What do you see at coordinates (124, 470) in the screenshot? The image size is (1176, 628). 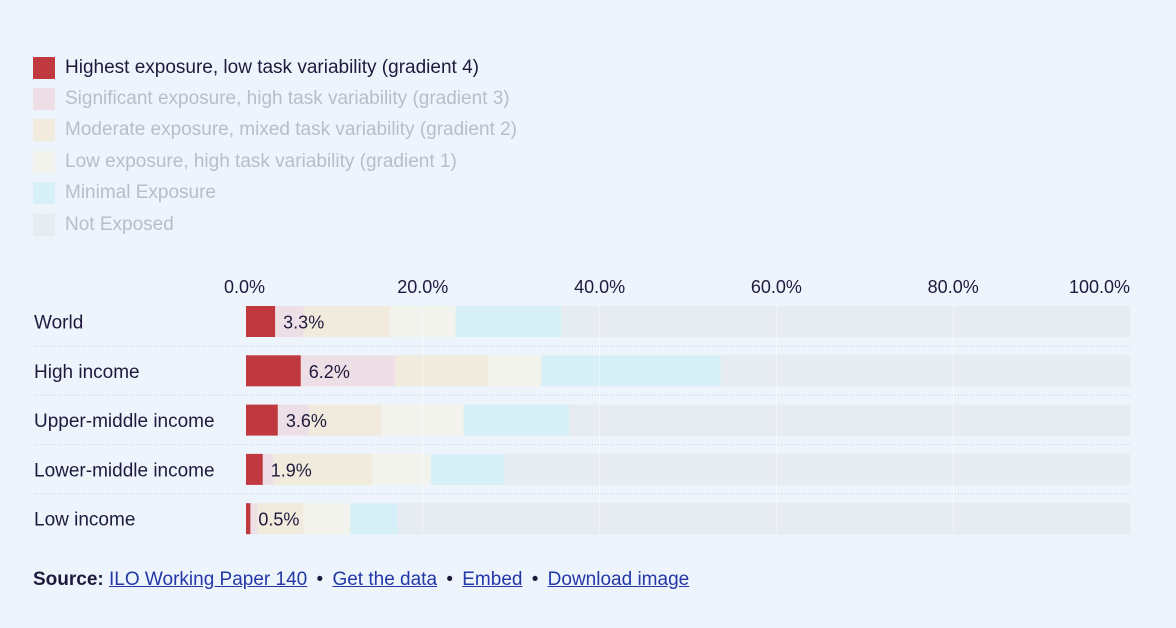 I see `category-label: Lower-middle income` at bounding box center [124, 470].